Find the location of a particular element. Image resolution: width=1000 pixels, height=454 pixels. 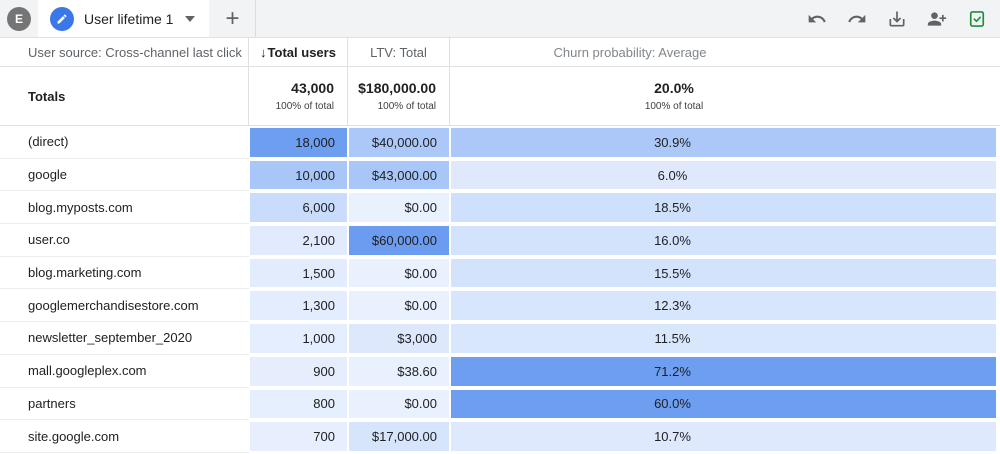

column-header-churn: Churn probability: Average is located at coordinates (630, 52).